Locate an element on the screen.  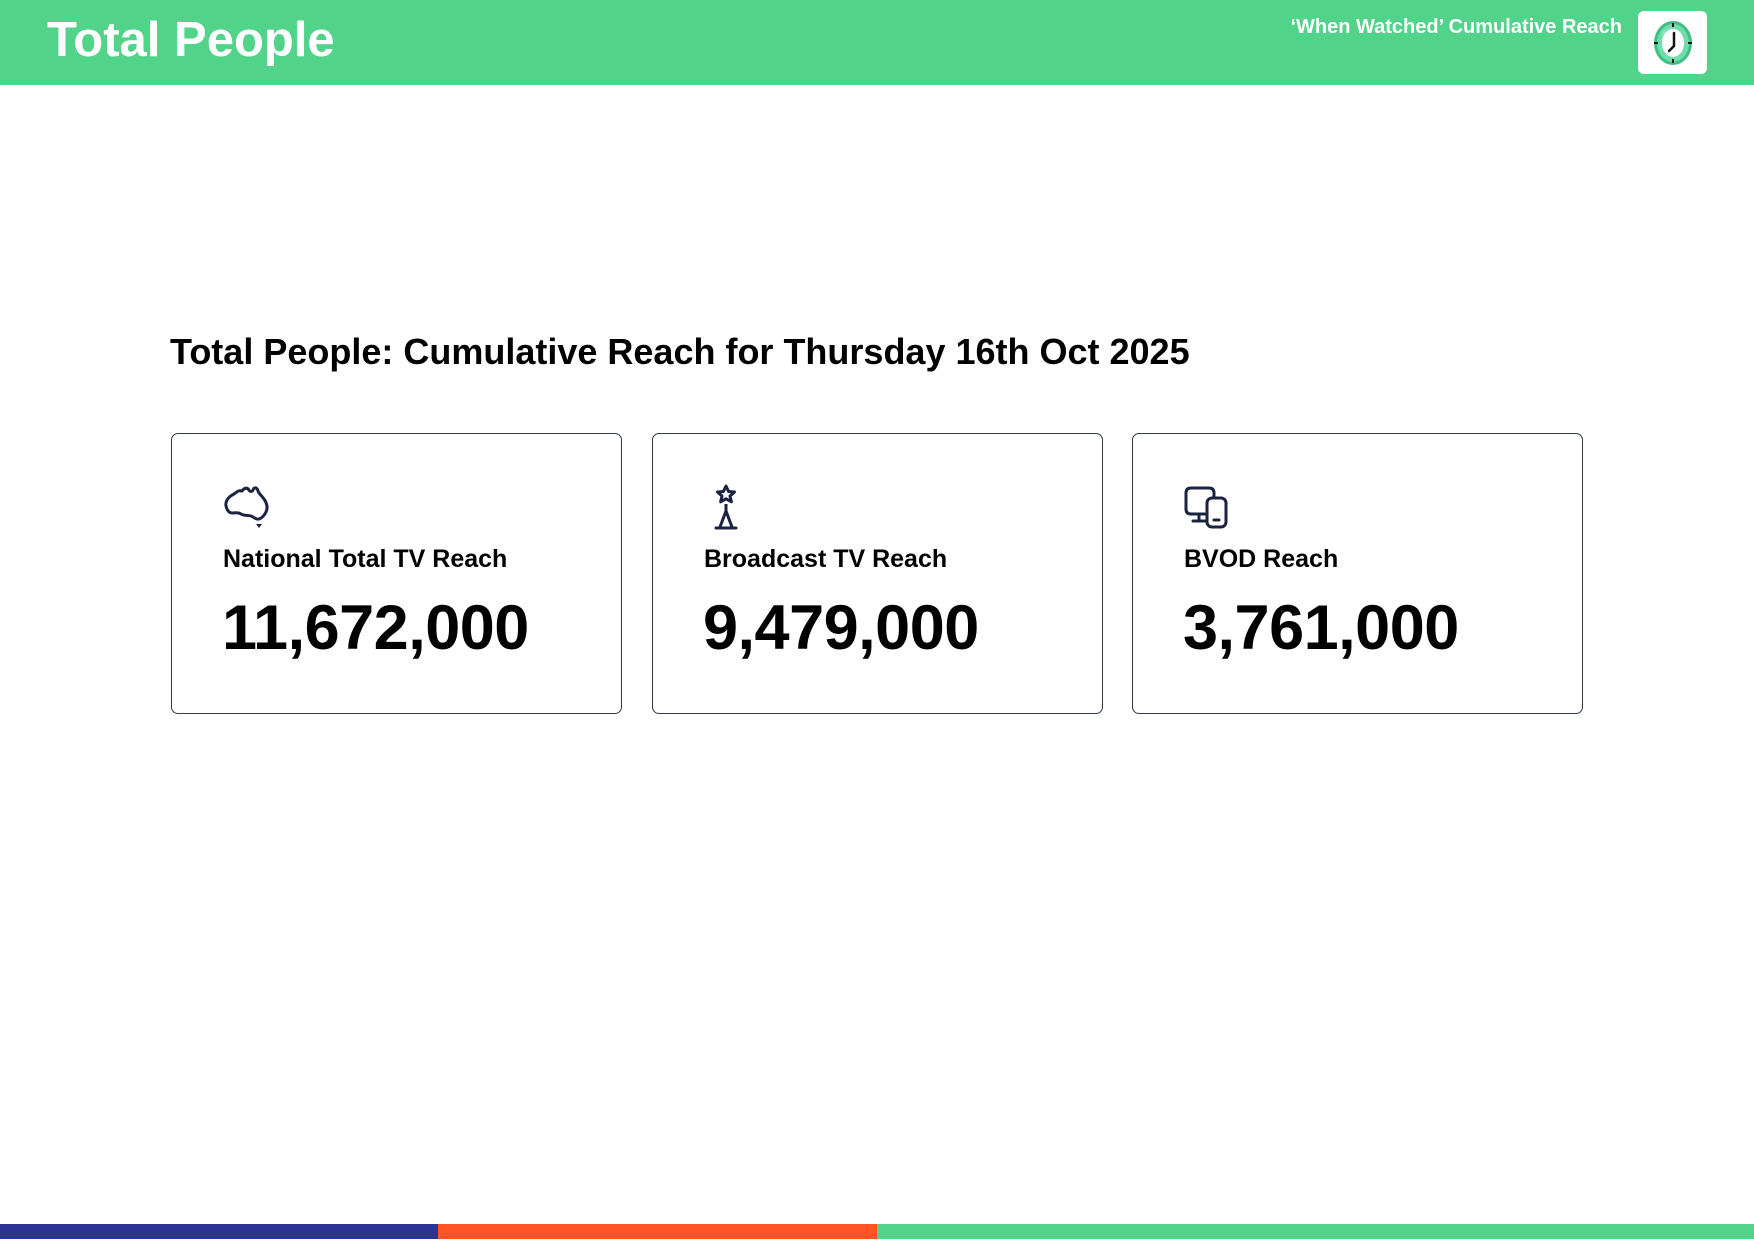
page-title: Total People is located at coordinates (191, 40).